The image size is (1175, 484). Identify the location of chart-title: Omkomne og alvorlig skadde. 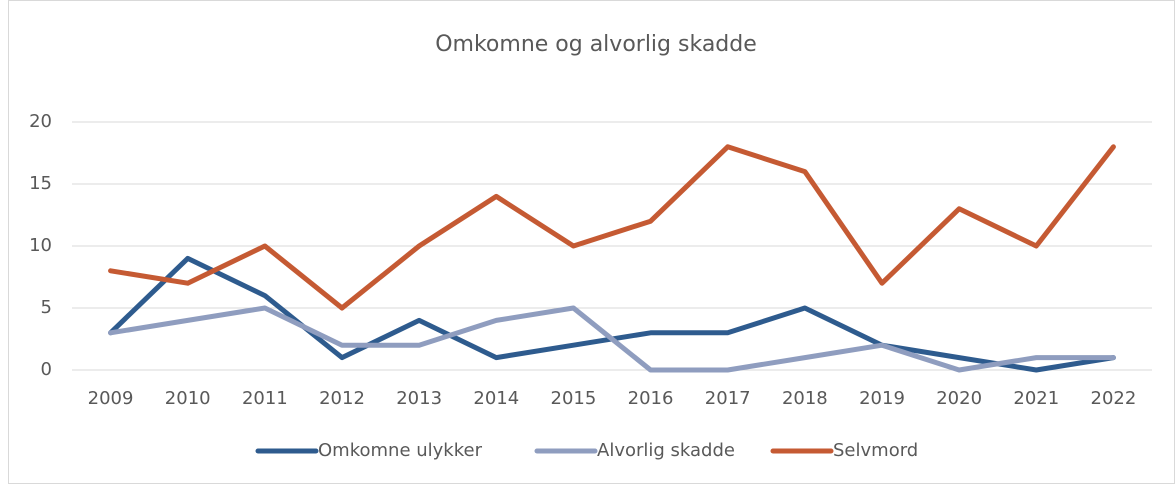
(596, 44).